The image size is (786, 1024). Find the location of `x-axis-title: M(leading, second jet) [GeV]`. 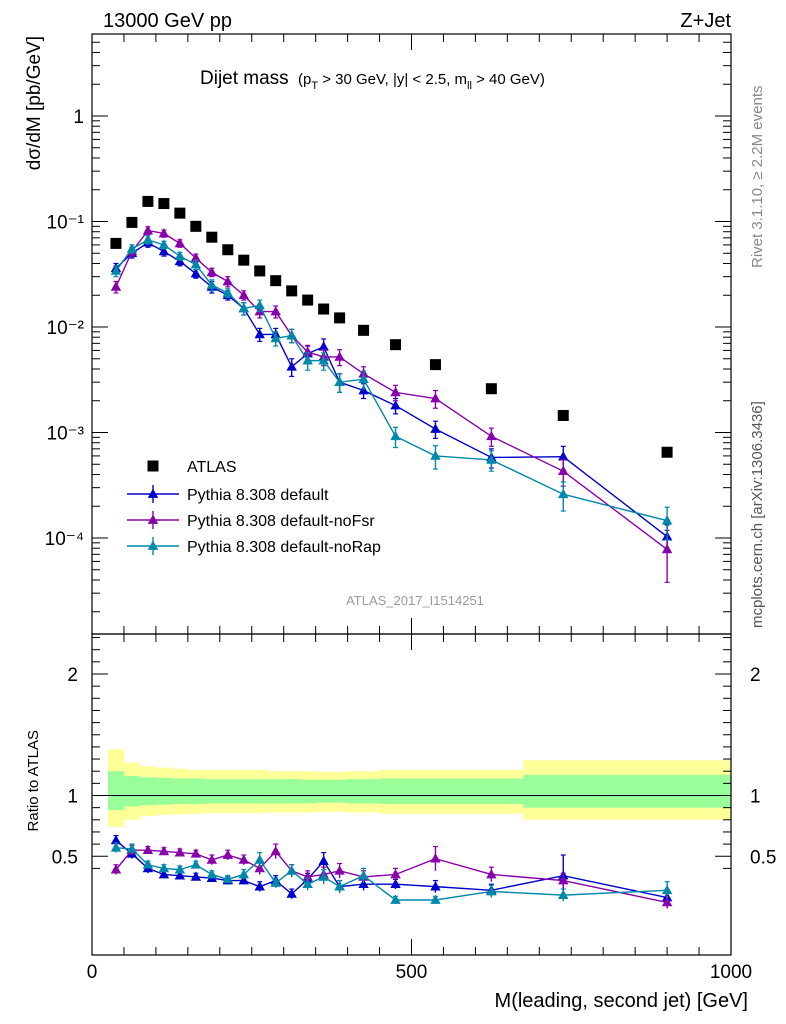

x-axis-title: M(leading, second jet) [GeV] is located at coordinates (621, 1001).